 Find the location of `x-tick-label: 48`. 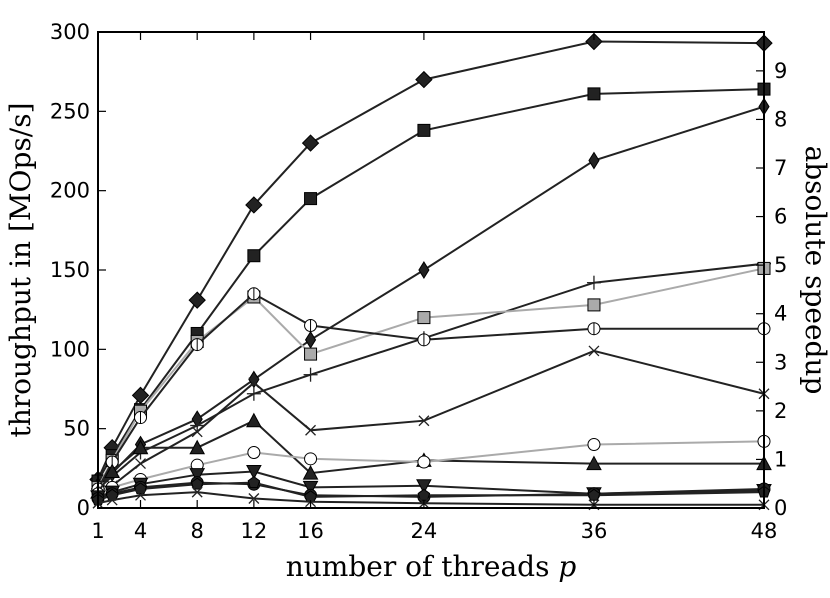

x-tick-label: 48 is located at coordinates (764, 531).